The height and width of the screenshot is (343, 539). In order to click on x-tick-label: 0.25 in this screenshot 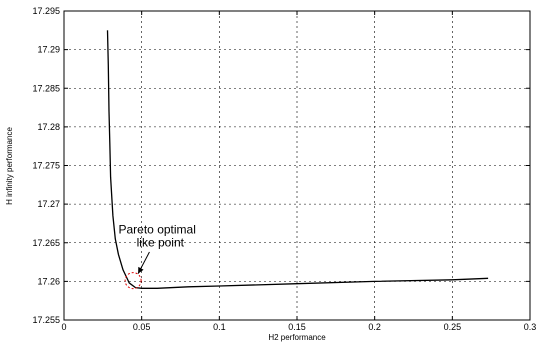, I will do `click(453, 327)`.